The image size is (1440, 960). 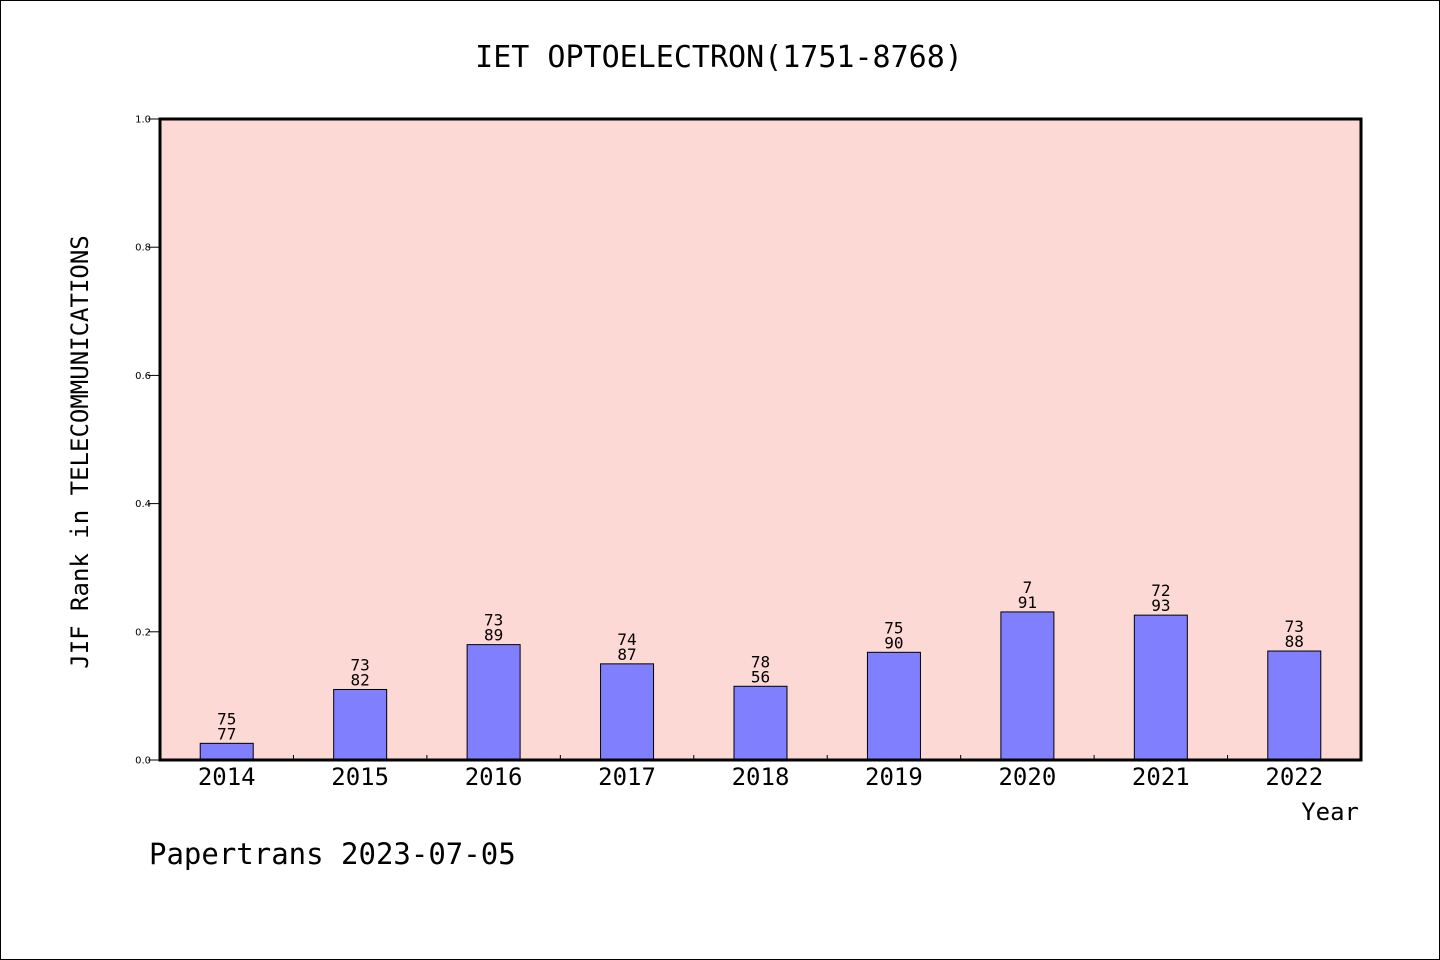 What do you see at coordinates (1027, 602) in the screenshot?
I see `bar-label-bottom: 91` at bounding box center [1027, 602].